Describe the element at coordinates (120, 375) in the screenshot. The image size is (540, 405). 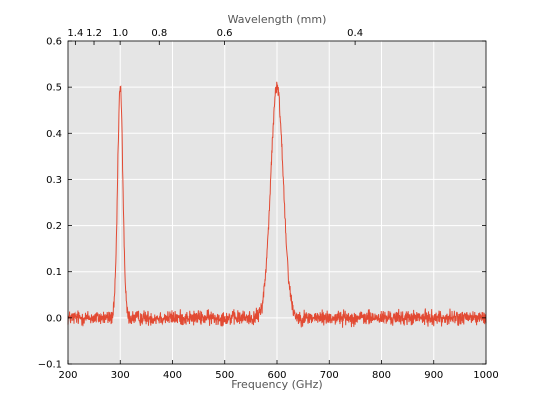
I see `x-tick-label: 300` at that location.